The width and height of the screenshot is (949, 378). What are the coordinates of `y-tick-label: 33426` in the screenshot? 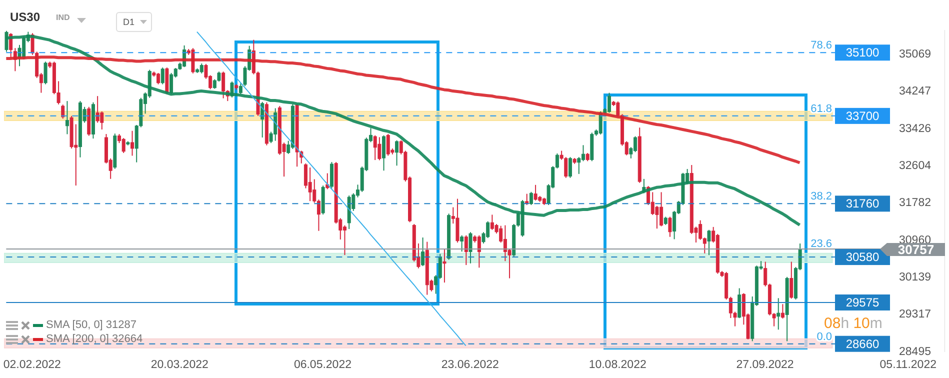 It's located at (915, 128).